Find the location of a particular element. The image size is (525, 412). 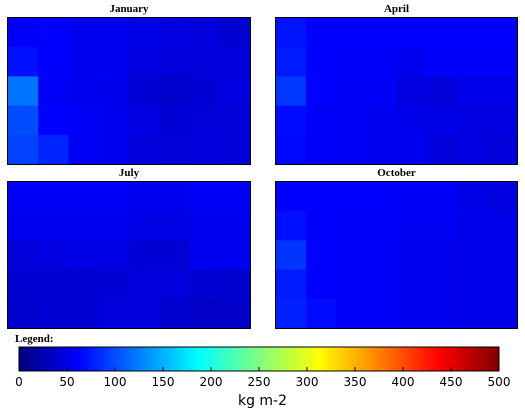

legend-label: Legend: is located at coordinates (34, 339).